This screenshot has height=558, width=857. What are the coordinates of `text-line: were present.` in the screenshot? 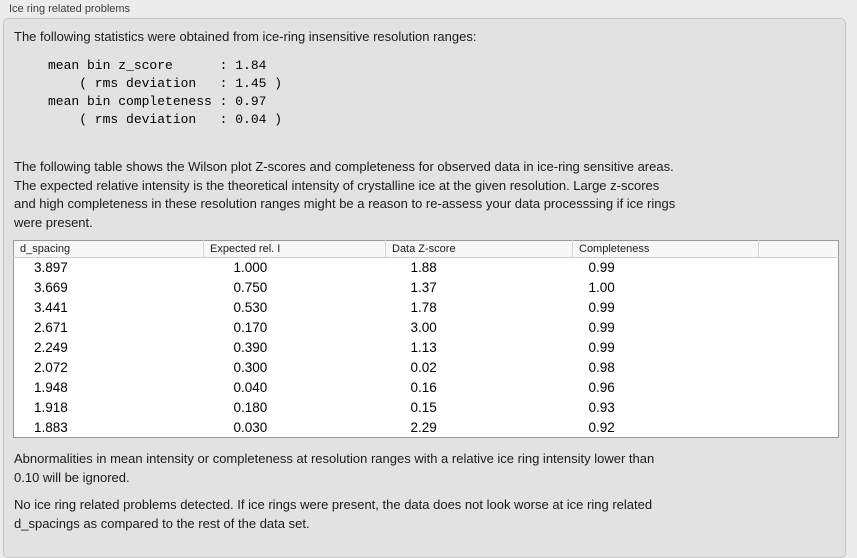 It's located at (53, 222).